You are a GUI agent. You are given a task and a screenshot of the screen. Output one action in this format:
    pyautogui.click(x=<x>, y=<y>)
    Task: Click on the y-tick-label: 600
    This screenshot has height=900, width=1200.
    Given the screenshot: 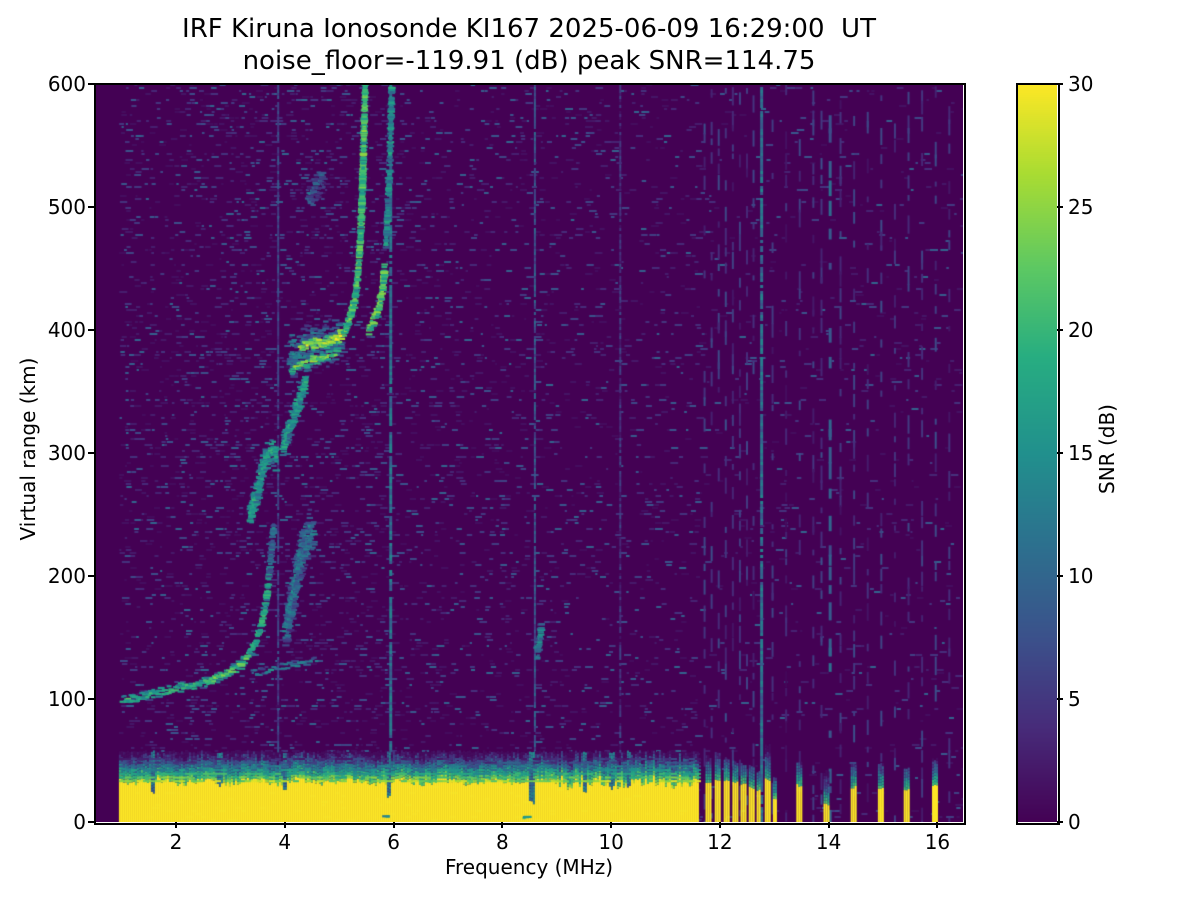 What is the action you would take?
    pyautogui.click(x=66, y=84)
    